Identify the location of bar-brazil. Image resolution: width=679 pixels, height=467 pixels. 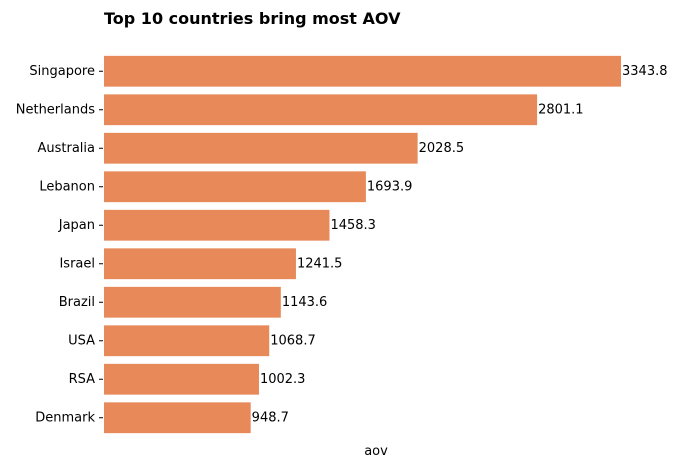
(192, 302).